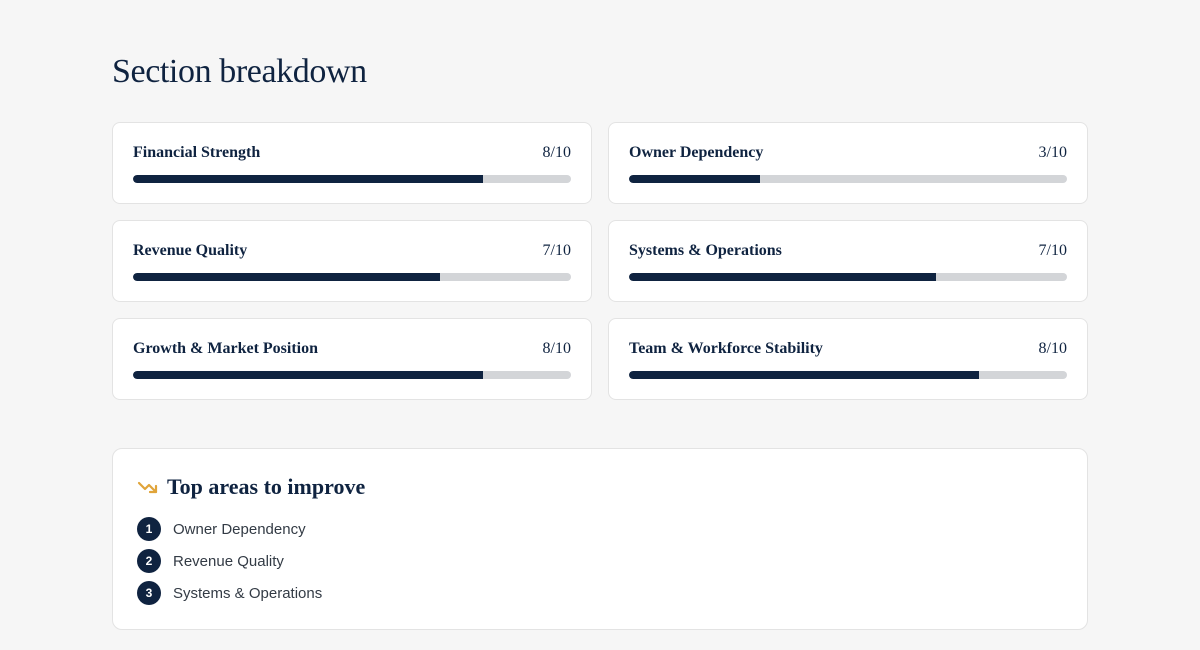 This screenshot has width=1200, height=650. I want to click on list-item: 3 Systems & Operations, so click(229, 593).